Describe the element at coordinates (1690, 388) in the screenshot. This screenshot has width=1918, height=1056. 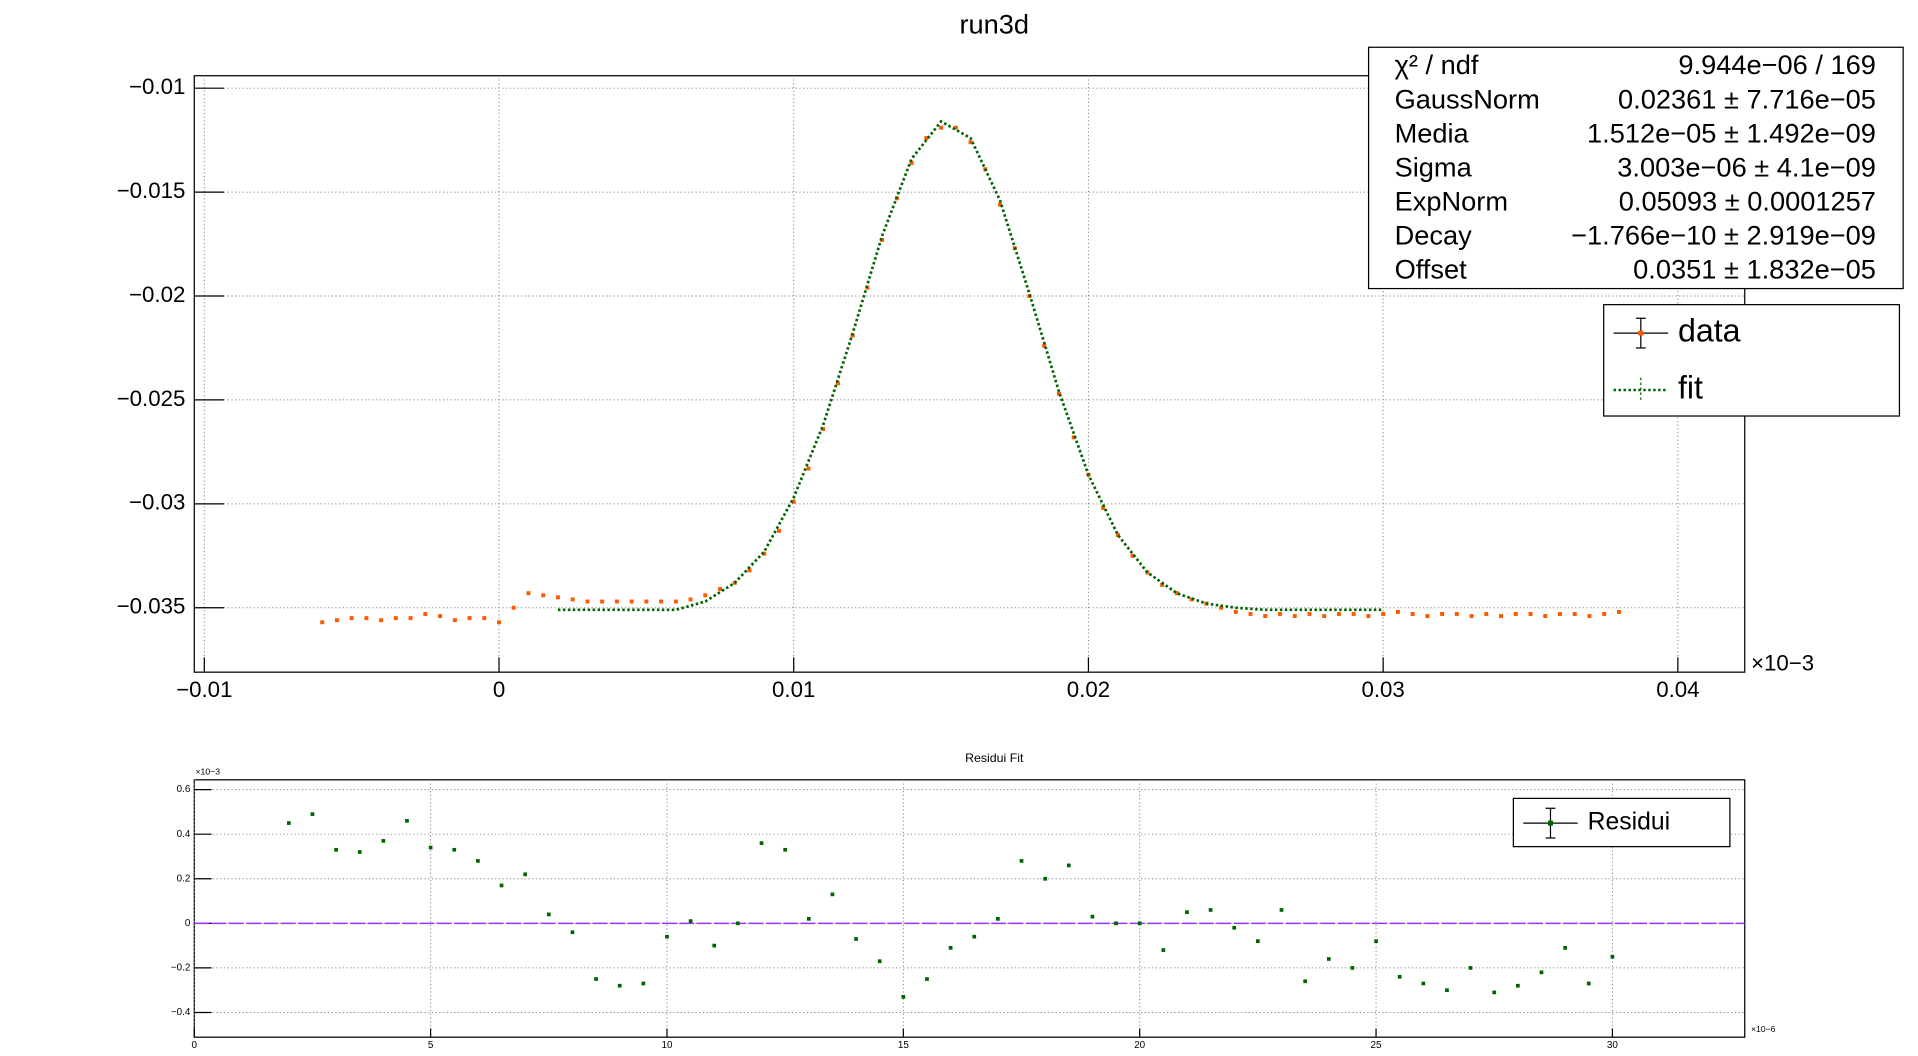
I see `legend-label: fit` at that location.